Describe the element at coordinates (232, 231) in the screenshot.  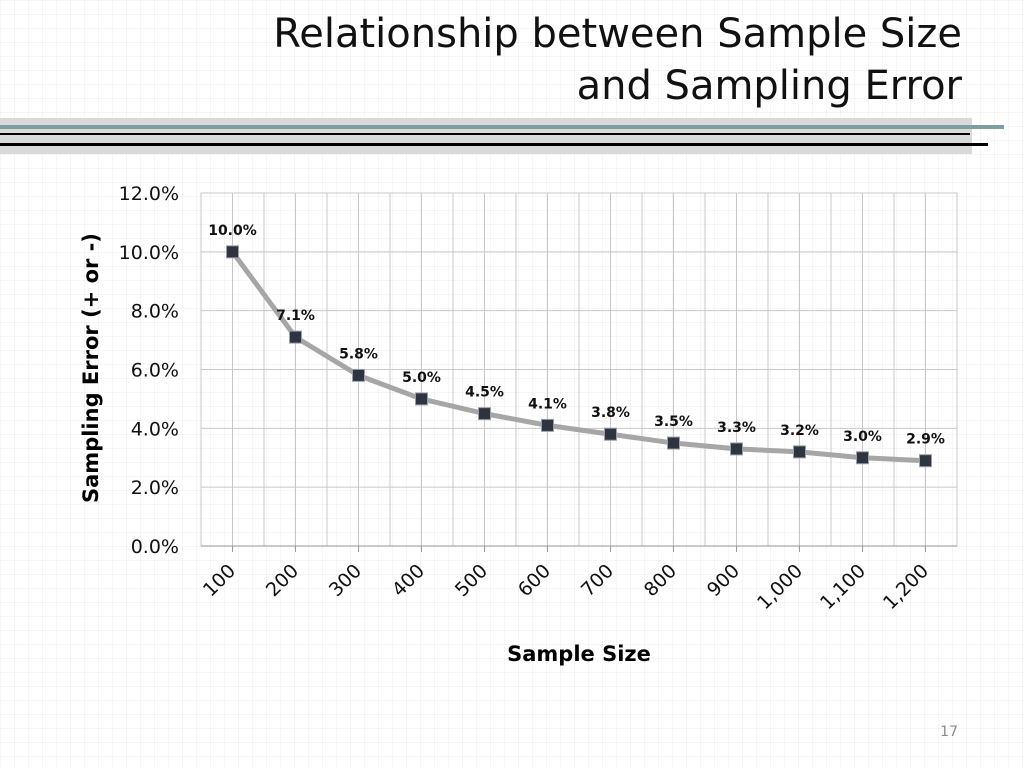
I see `data-label: 10.0%` at that location.